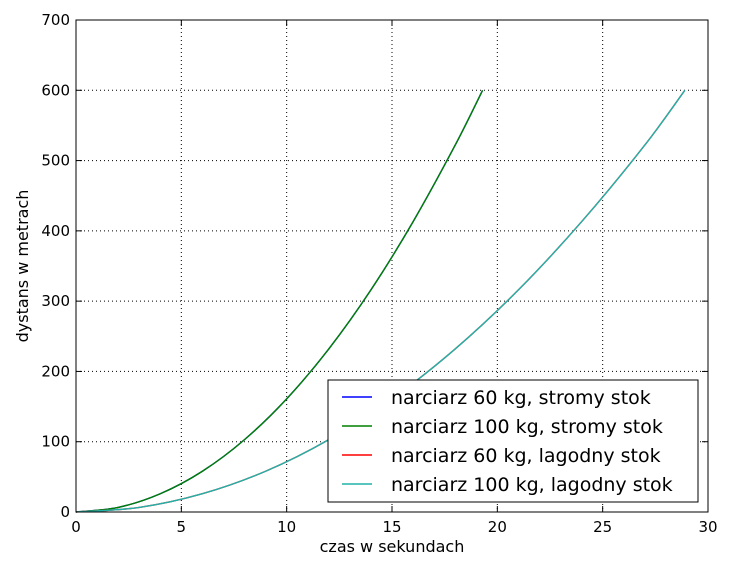 Image resolution: width=734 pixels, height=566 pixels. Describe the element at coordinates (497, 527) in the screenshot. I see `x-tick-label: 20` at that location.